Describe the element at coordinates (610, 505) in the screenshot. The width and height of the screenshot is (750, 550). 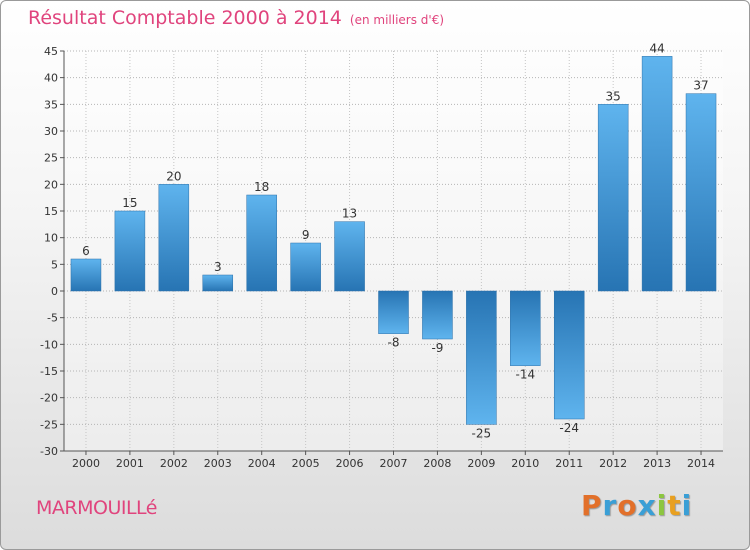
I see `logo-letter: r` at that location.